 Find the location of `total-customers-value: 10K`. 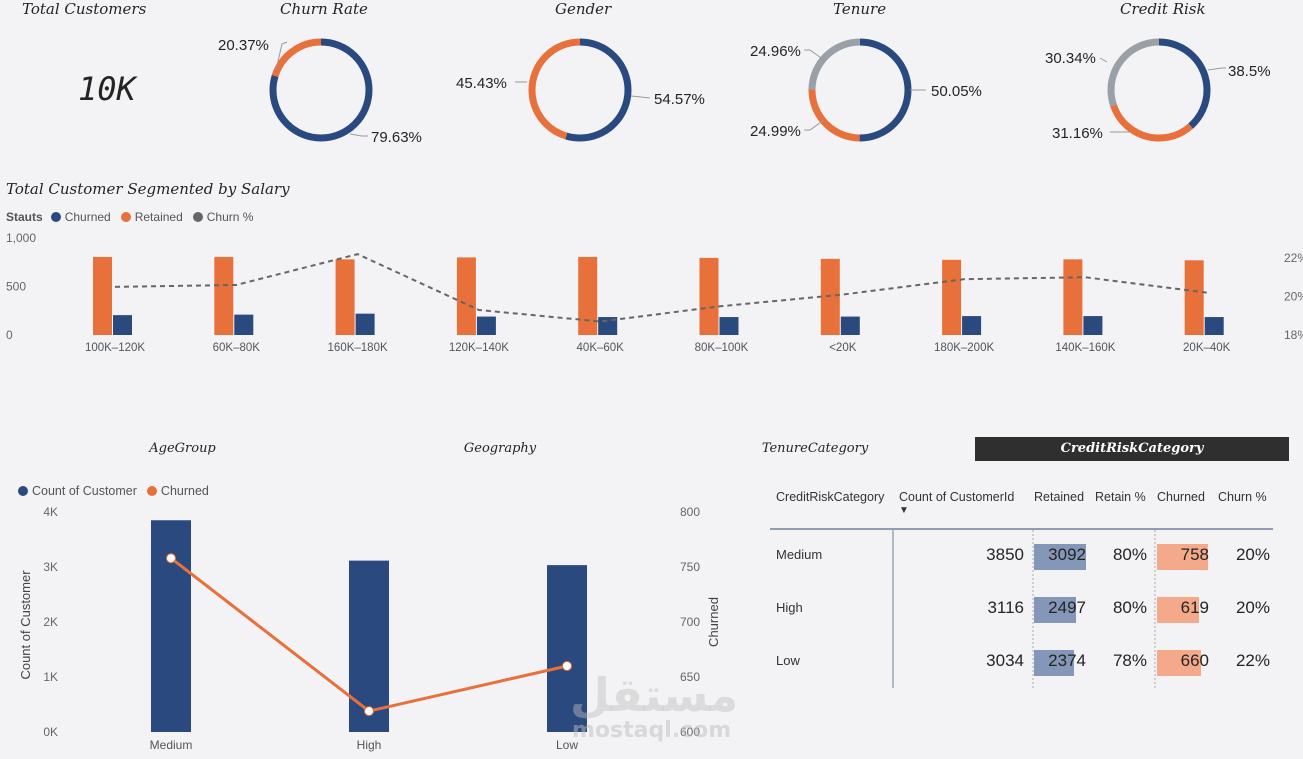

total-customers-value: 10K is located at coordinates (107, 89).